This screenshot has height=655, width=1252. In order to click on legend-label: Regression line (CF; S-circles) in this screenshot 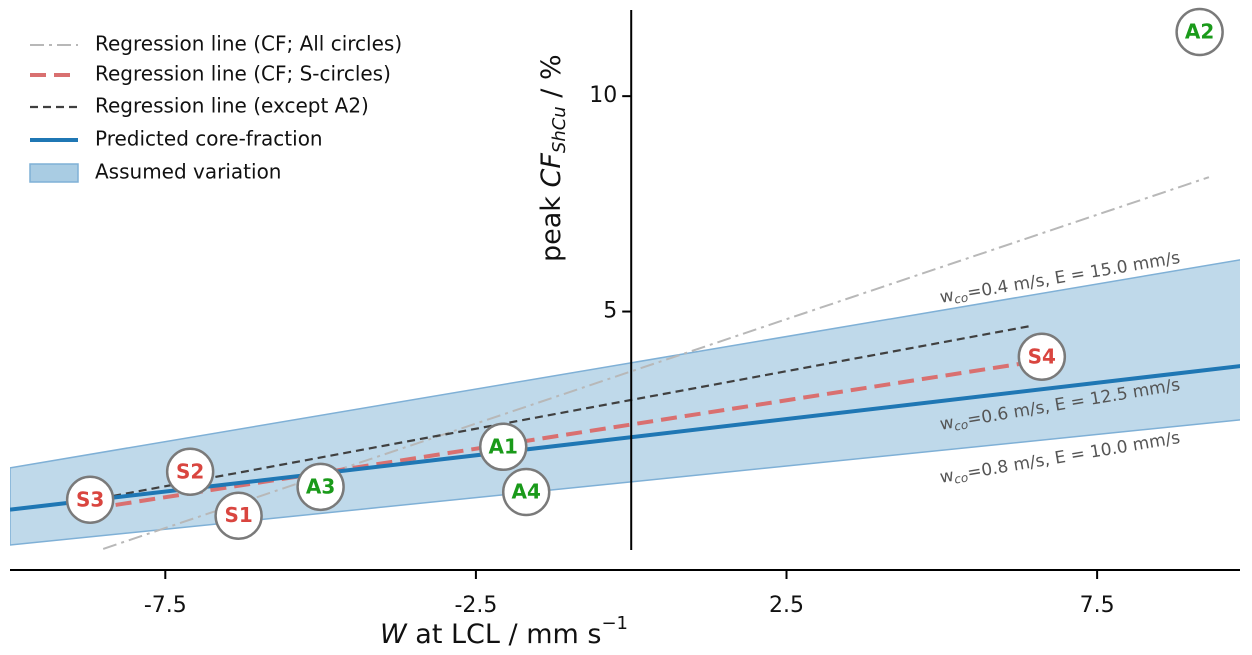, I will do `click(243, 74)`.